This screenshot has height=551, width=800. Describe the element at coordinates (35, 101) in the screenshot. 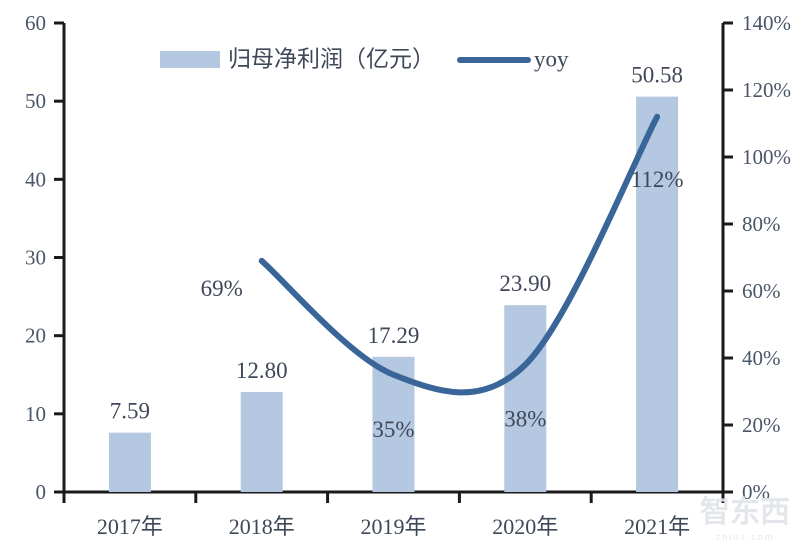

I see `left-tick-label: 50` at that location.